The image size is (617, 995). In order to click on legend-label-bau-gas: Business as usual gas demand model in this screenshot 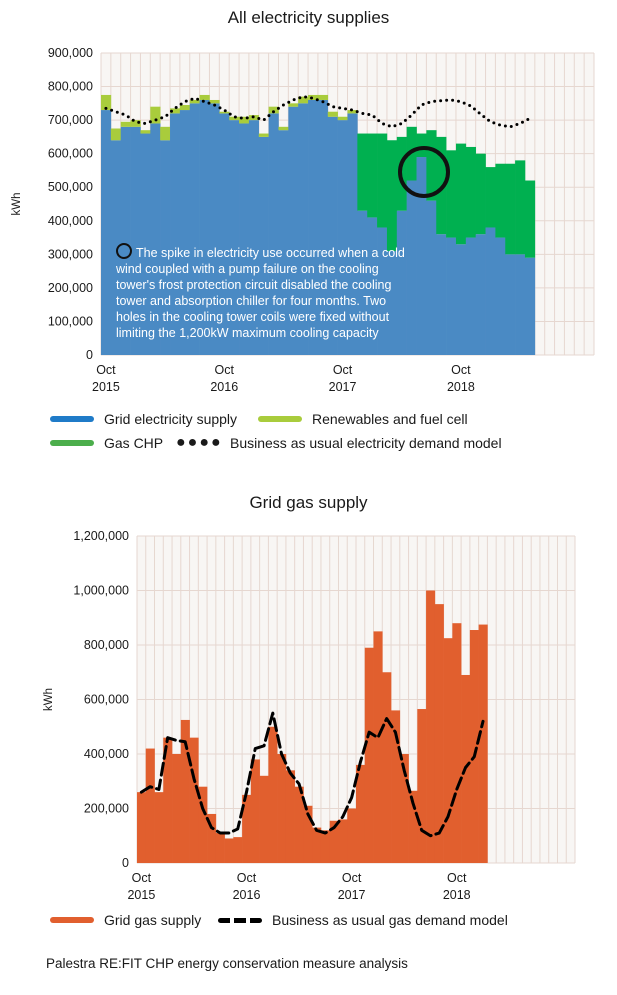, I will do `click(390, 920)`.